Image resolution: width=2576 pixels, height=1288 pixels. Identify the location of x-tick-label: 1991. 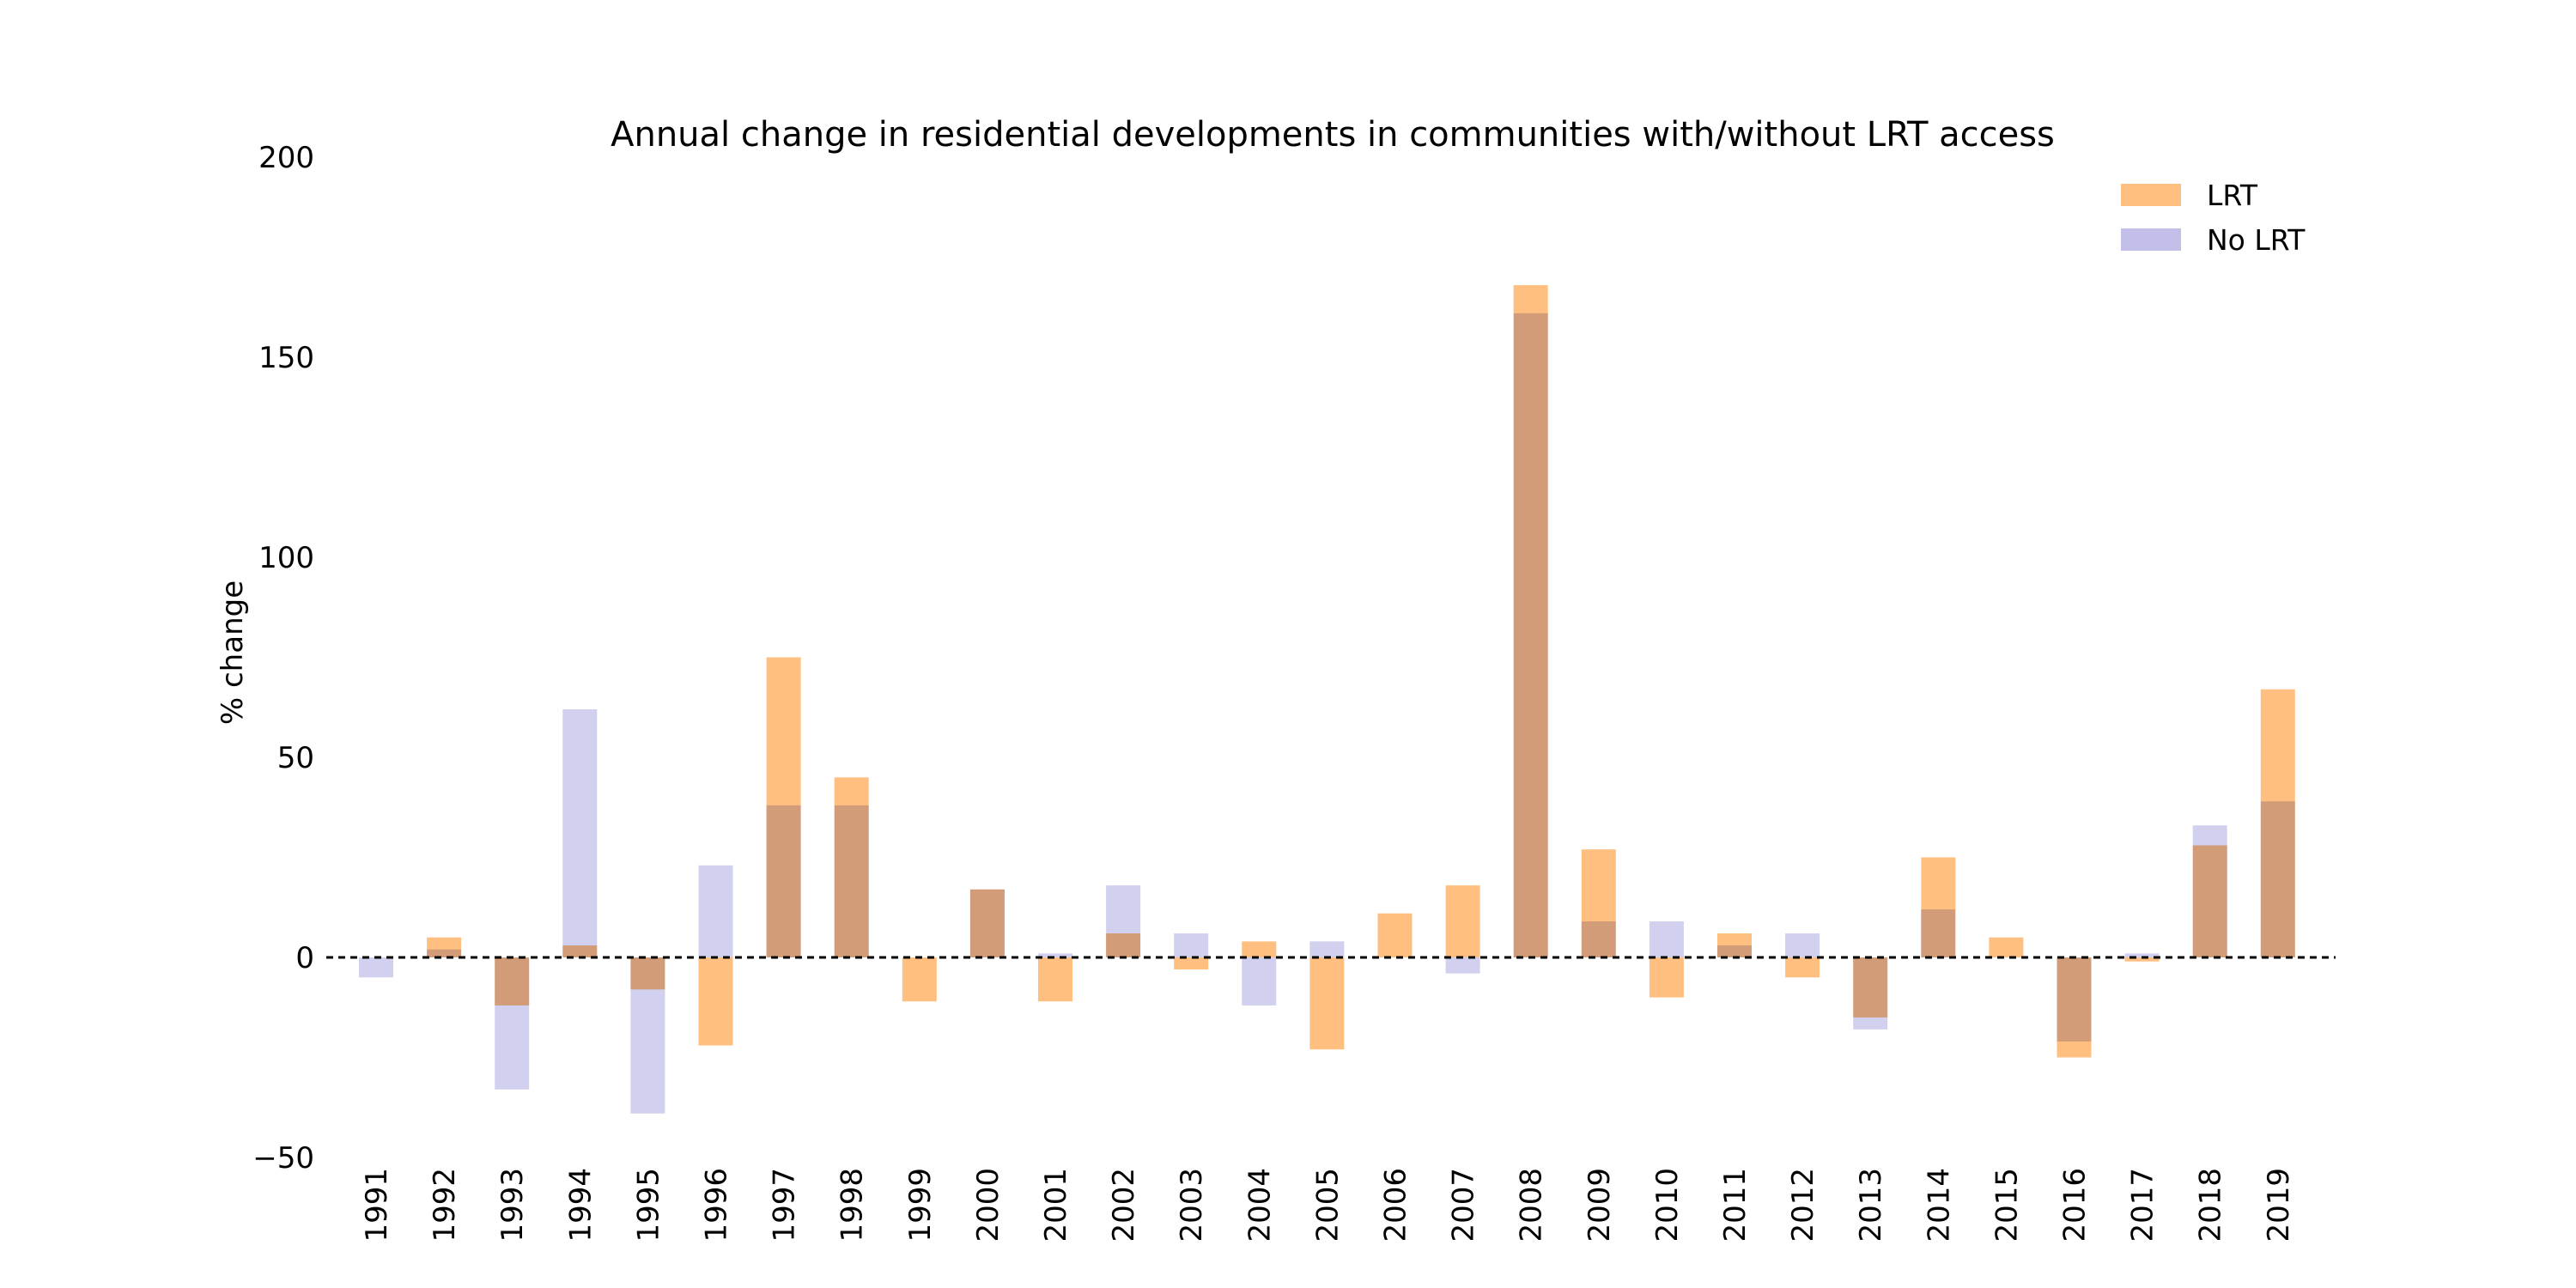
(377, 1205).